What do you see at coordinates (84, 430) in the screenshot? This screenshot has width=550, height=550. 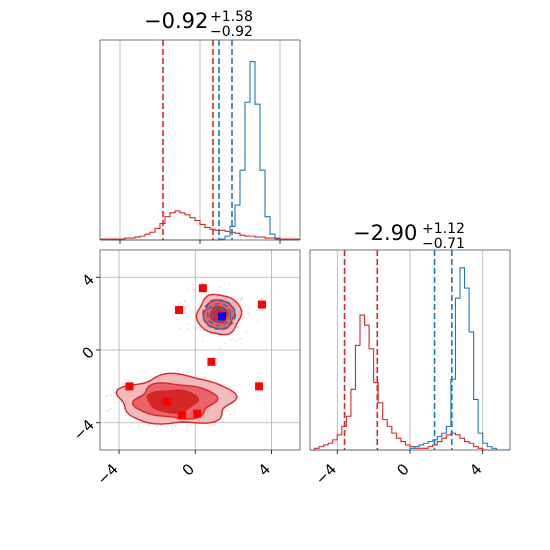 I see `contour-ytick-label: −4` at bounding box center [84, 430].